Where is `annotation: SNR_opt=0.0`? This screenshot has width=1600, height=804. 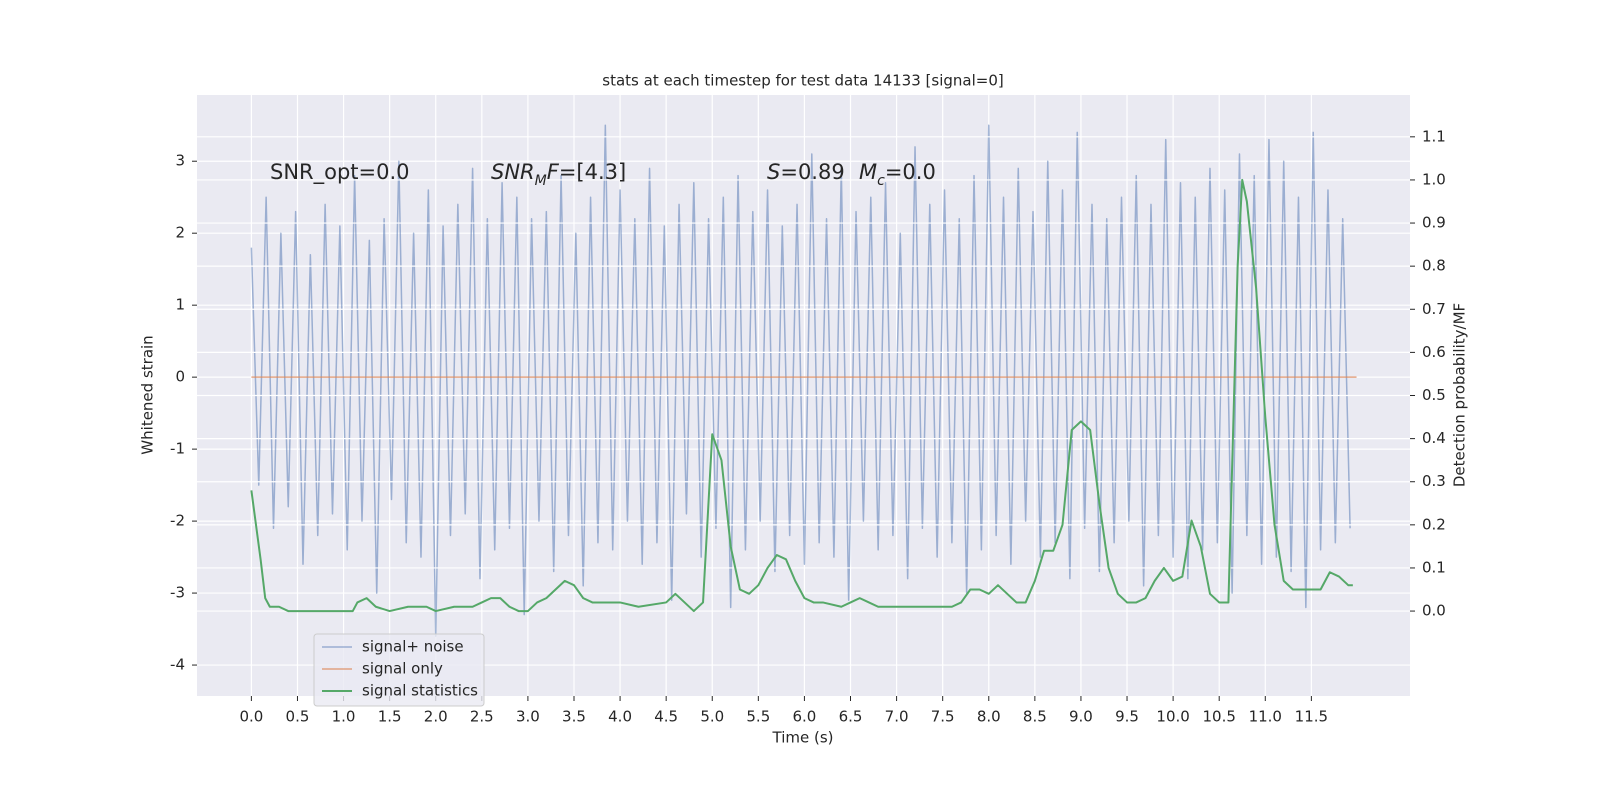
annotation: SNR_opt=0.0 is located at coordinates (340, 172).